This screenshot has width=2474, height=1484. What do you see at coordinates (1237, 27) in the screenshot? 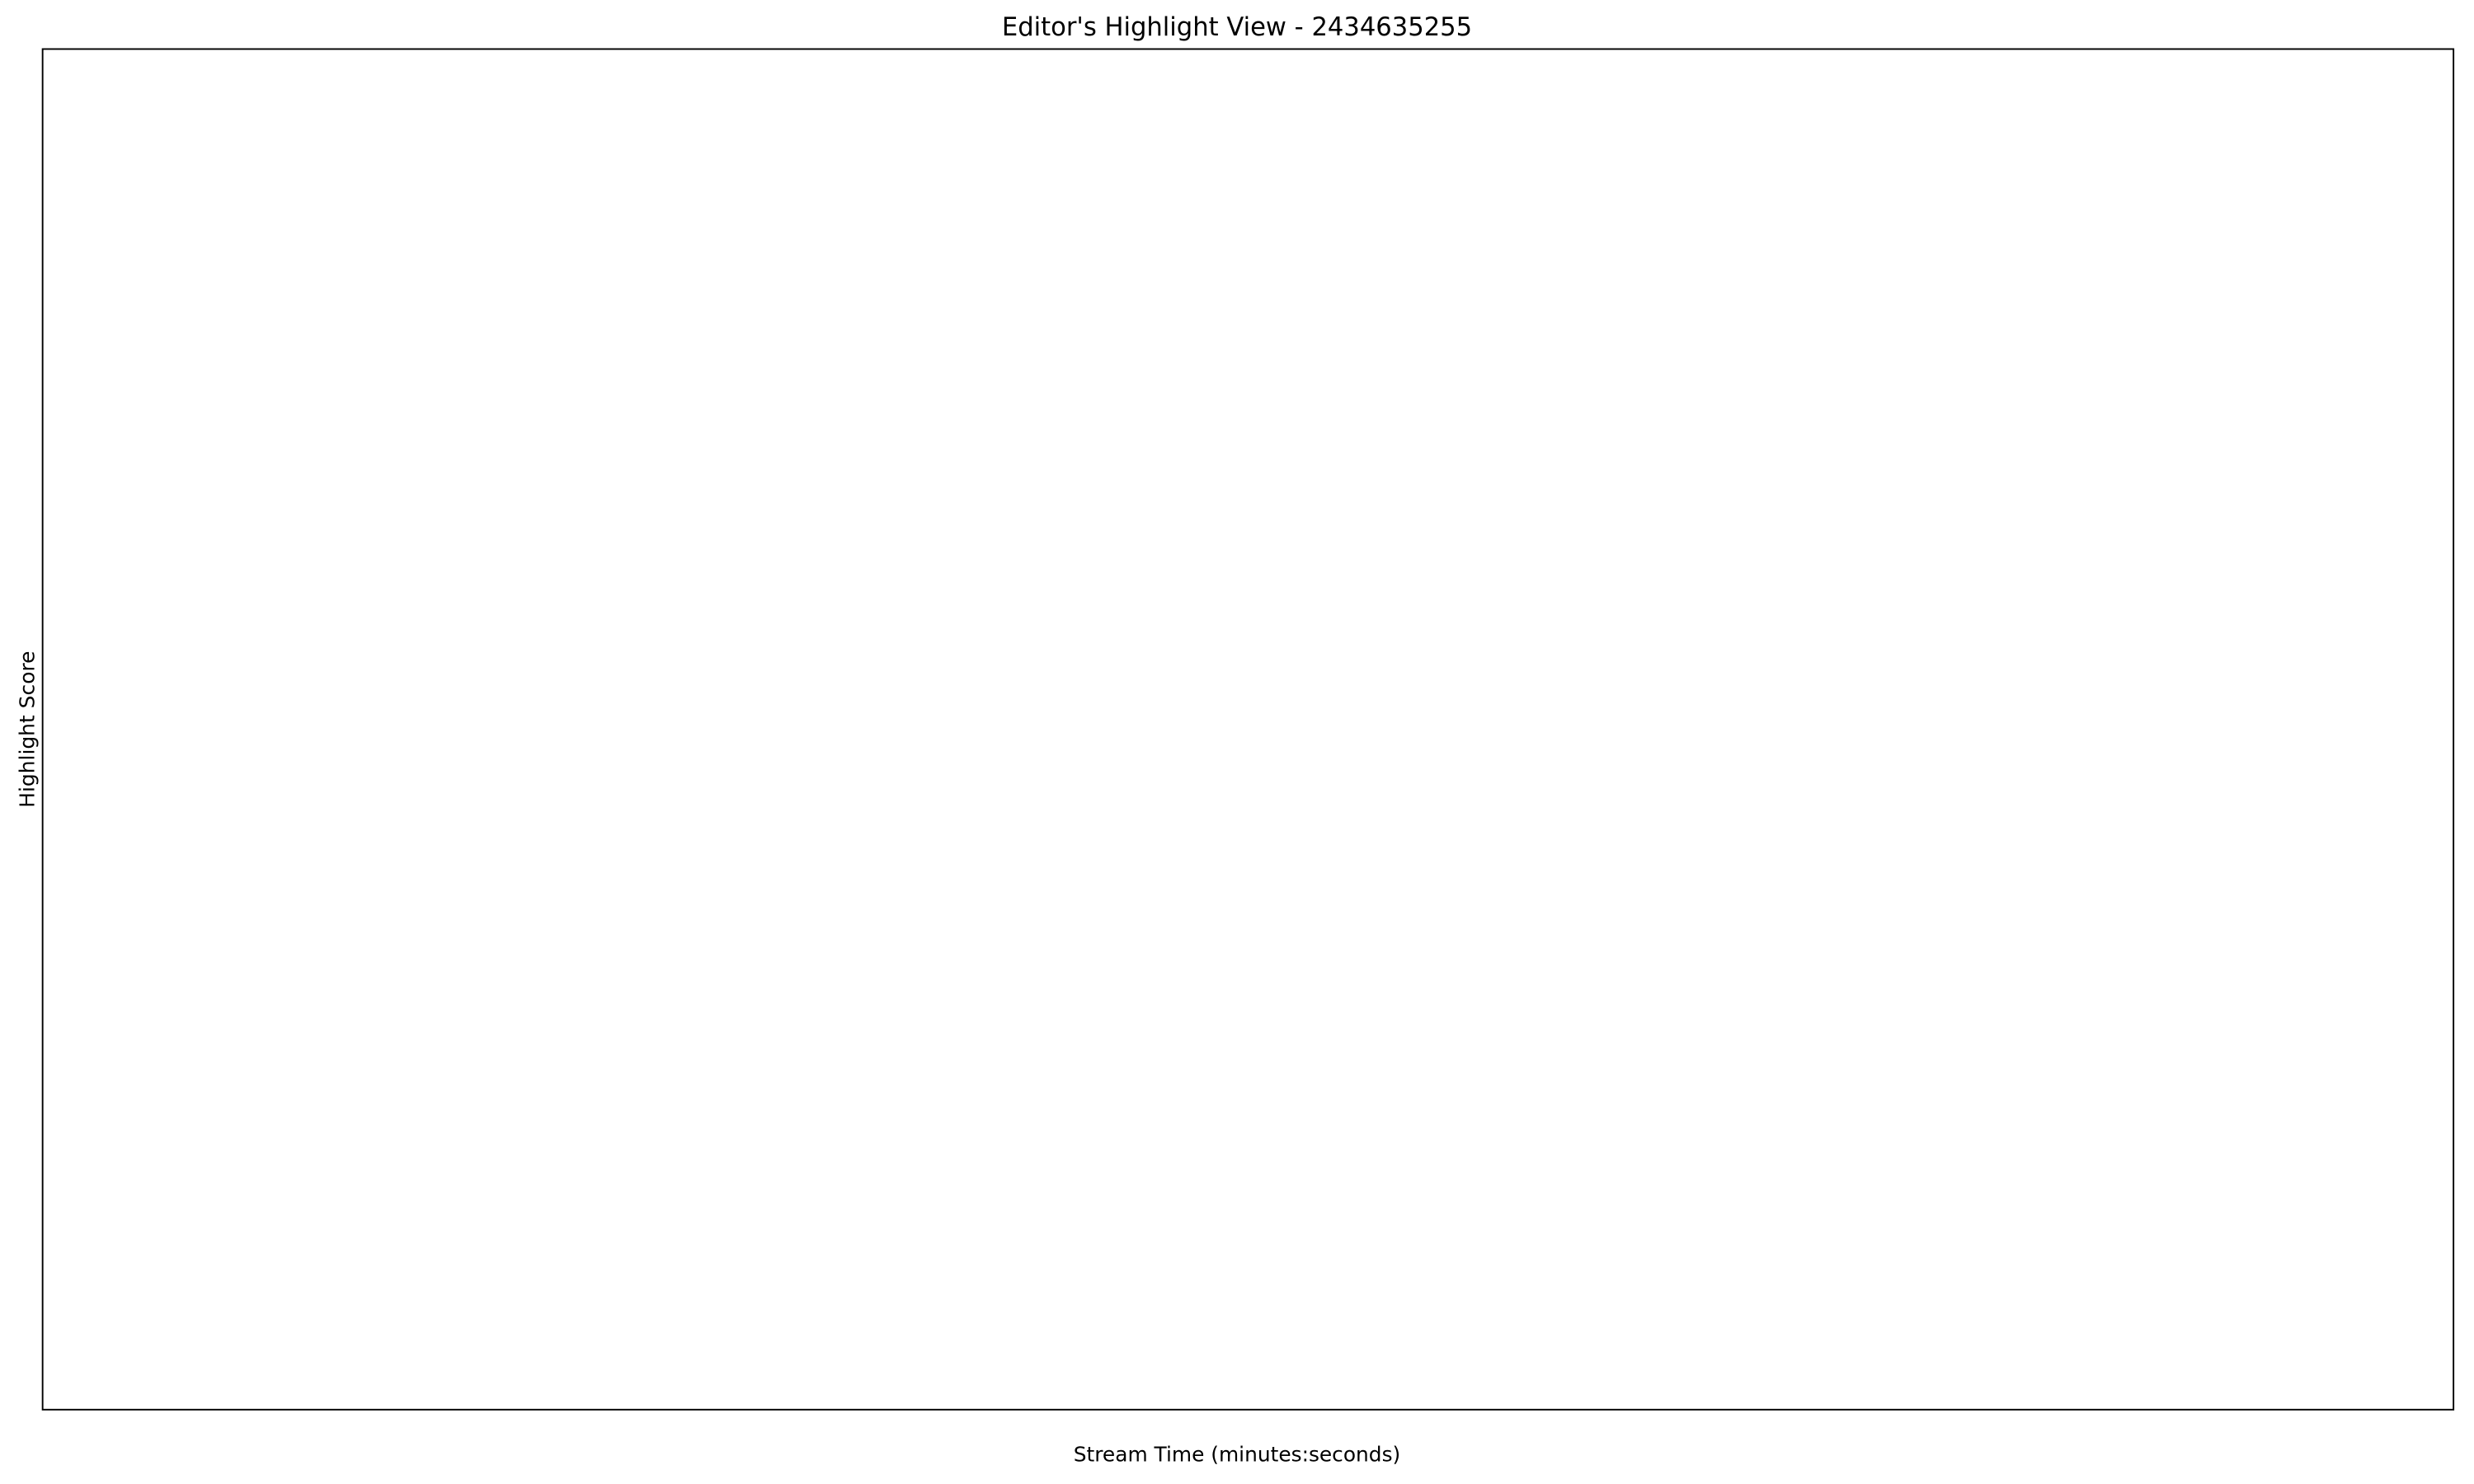
I see `chart-title: Editor's Highlight View - 2434635255` at bounding box center [1237, 27].